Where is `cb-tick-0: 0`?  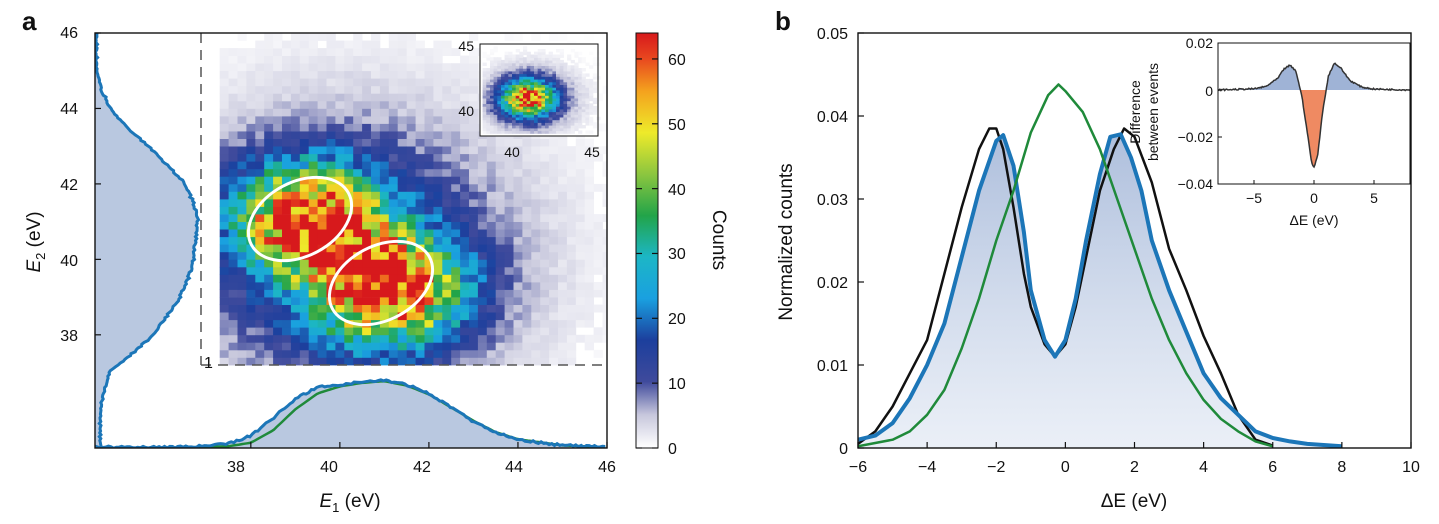 cb-tick-0: 0 is located at coordinates (672, 449).